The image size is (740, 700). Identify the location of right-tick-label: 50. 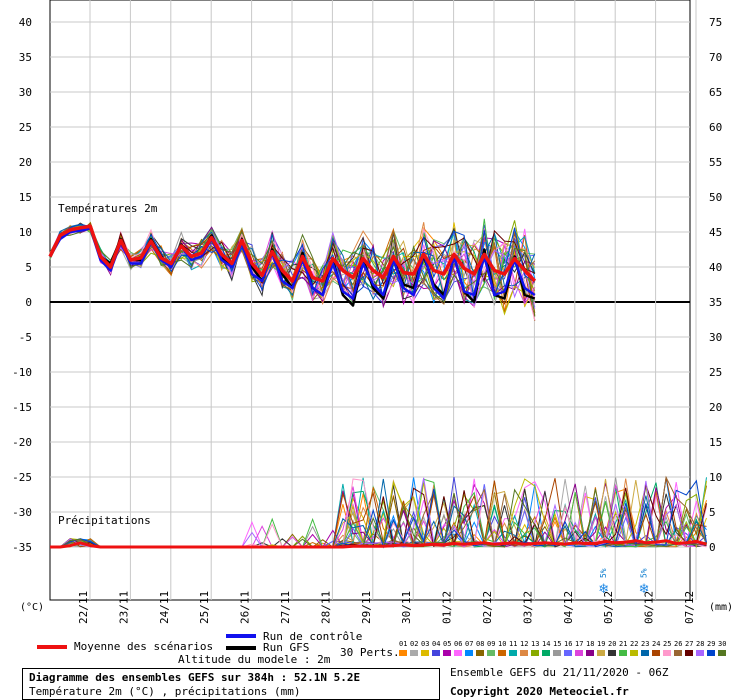
(715, 197).